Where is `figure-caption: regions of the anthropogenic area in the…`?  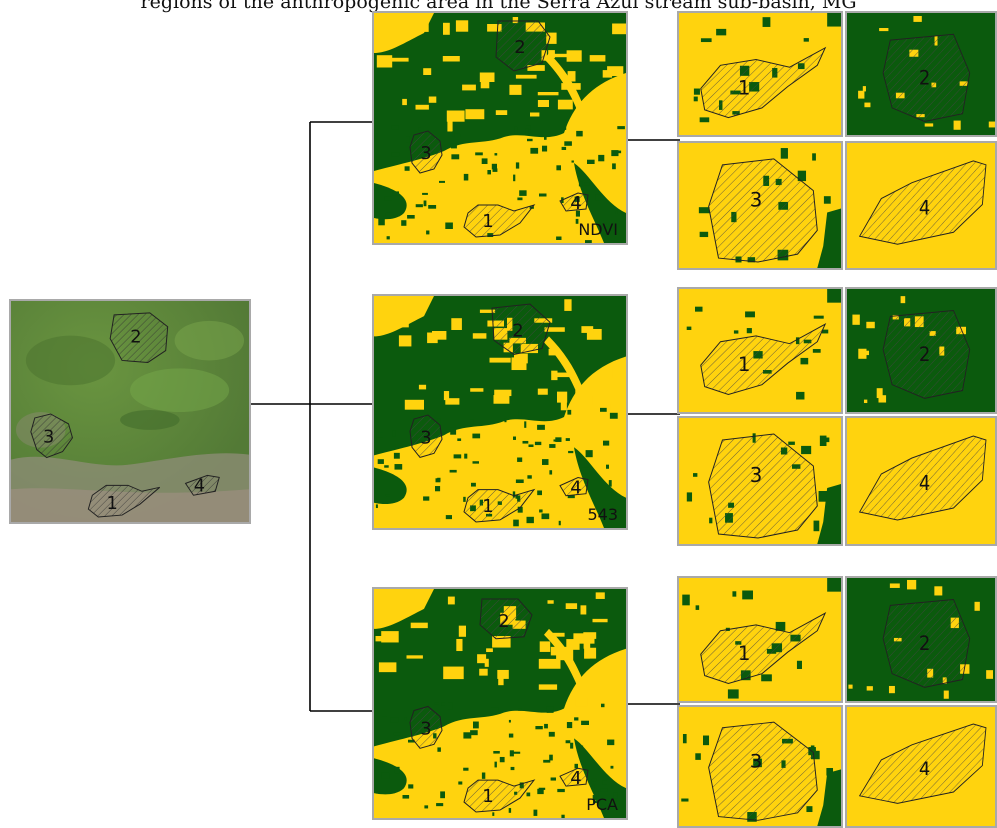 figure-caption: regions of the anthropogenic area in the… is located at coordinates (498, 6).